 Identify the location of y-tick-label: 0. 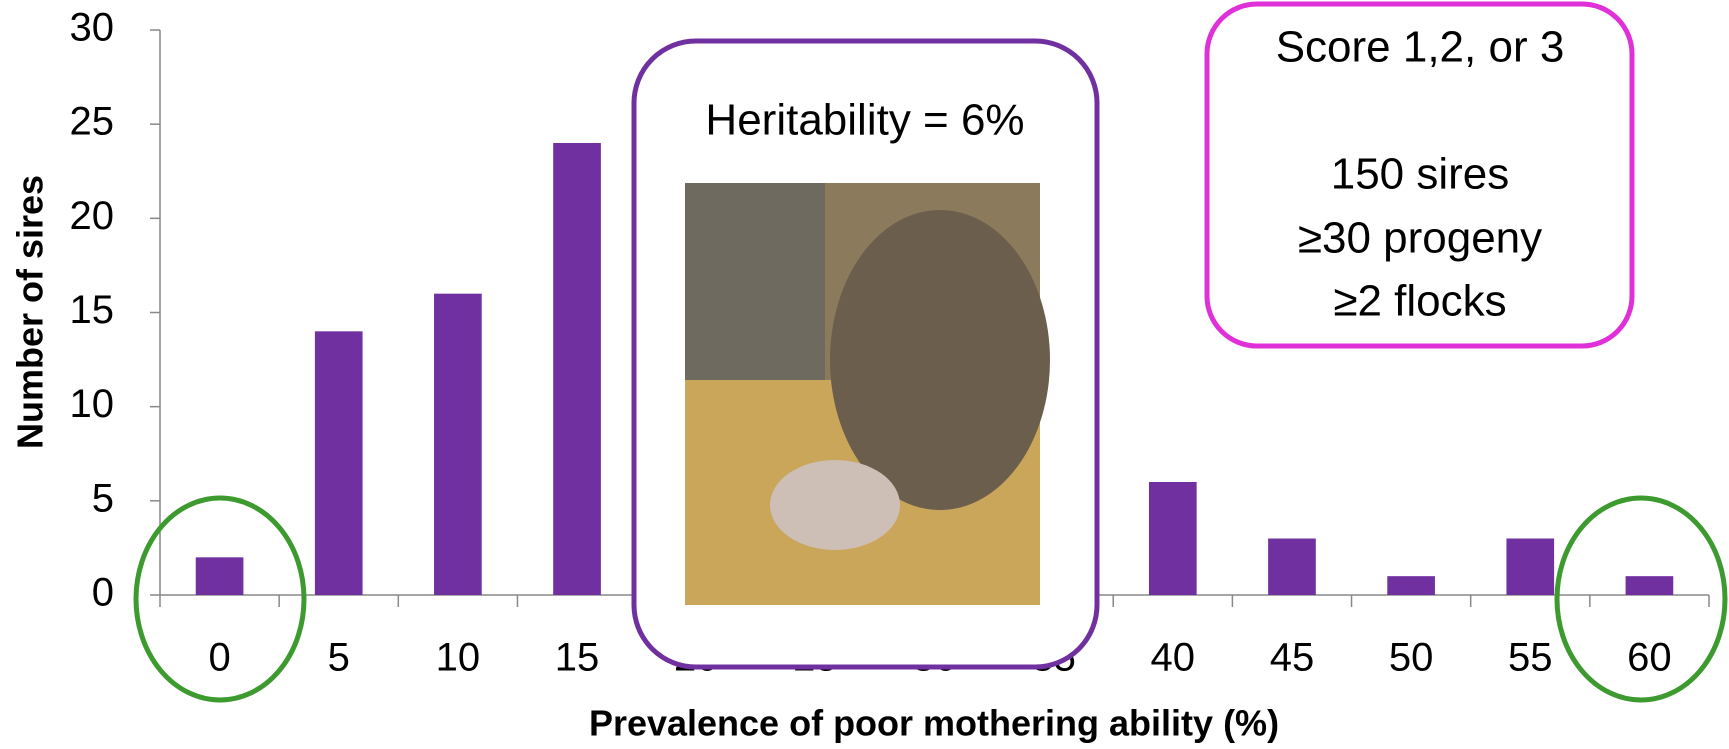
(103, 593).